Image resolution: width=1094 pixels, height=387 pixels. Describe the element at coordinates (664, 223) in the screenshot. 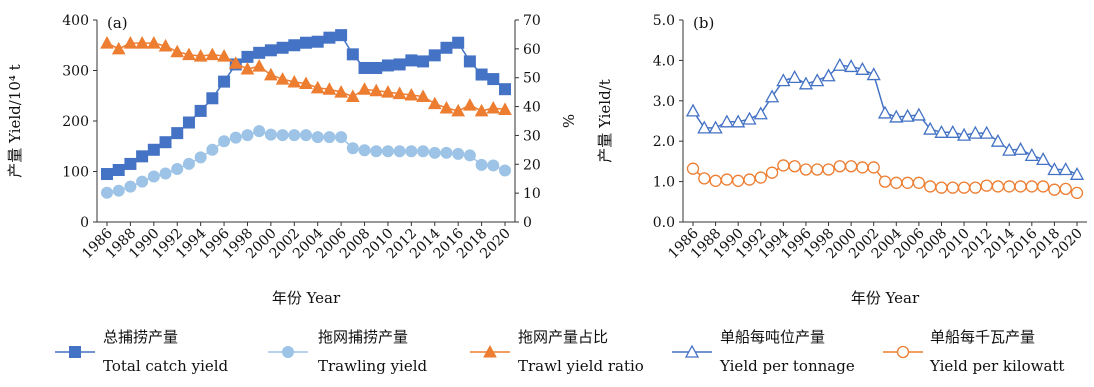

I see `y-tick-label: 0.0` at that location.